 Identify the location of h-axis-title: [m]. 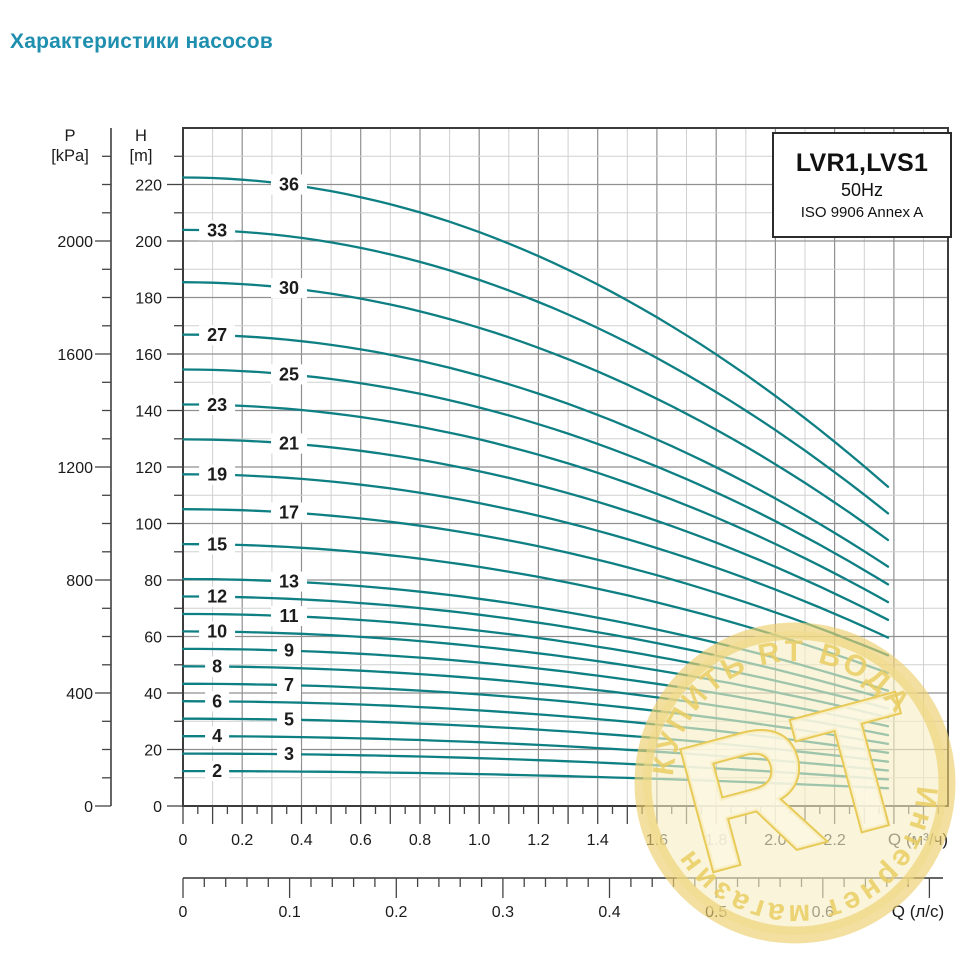
(141, 156).